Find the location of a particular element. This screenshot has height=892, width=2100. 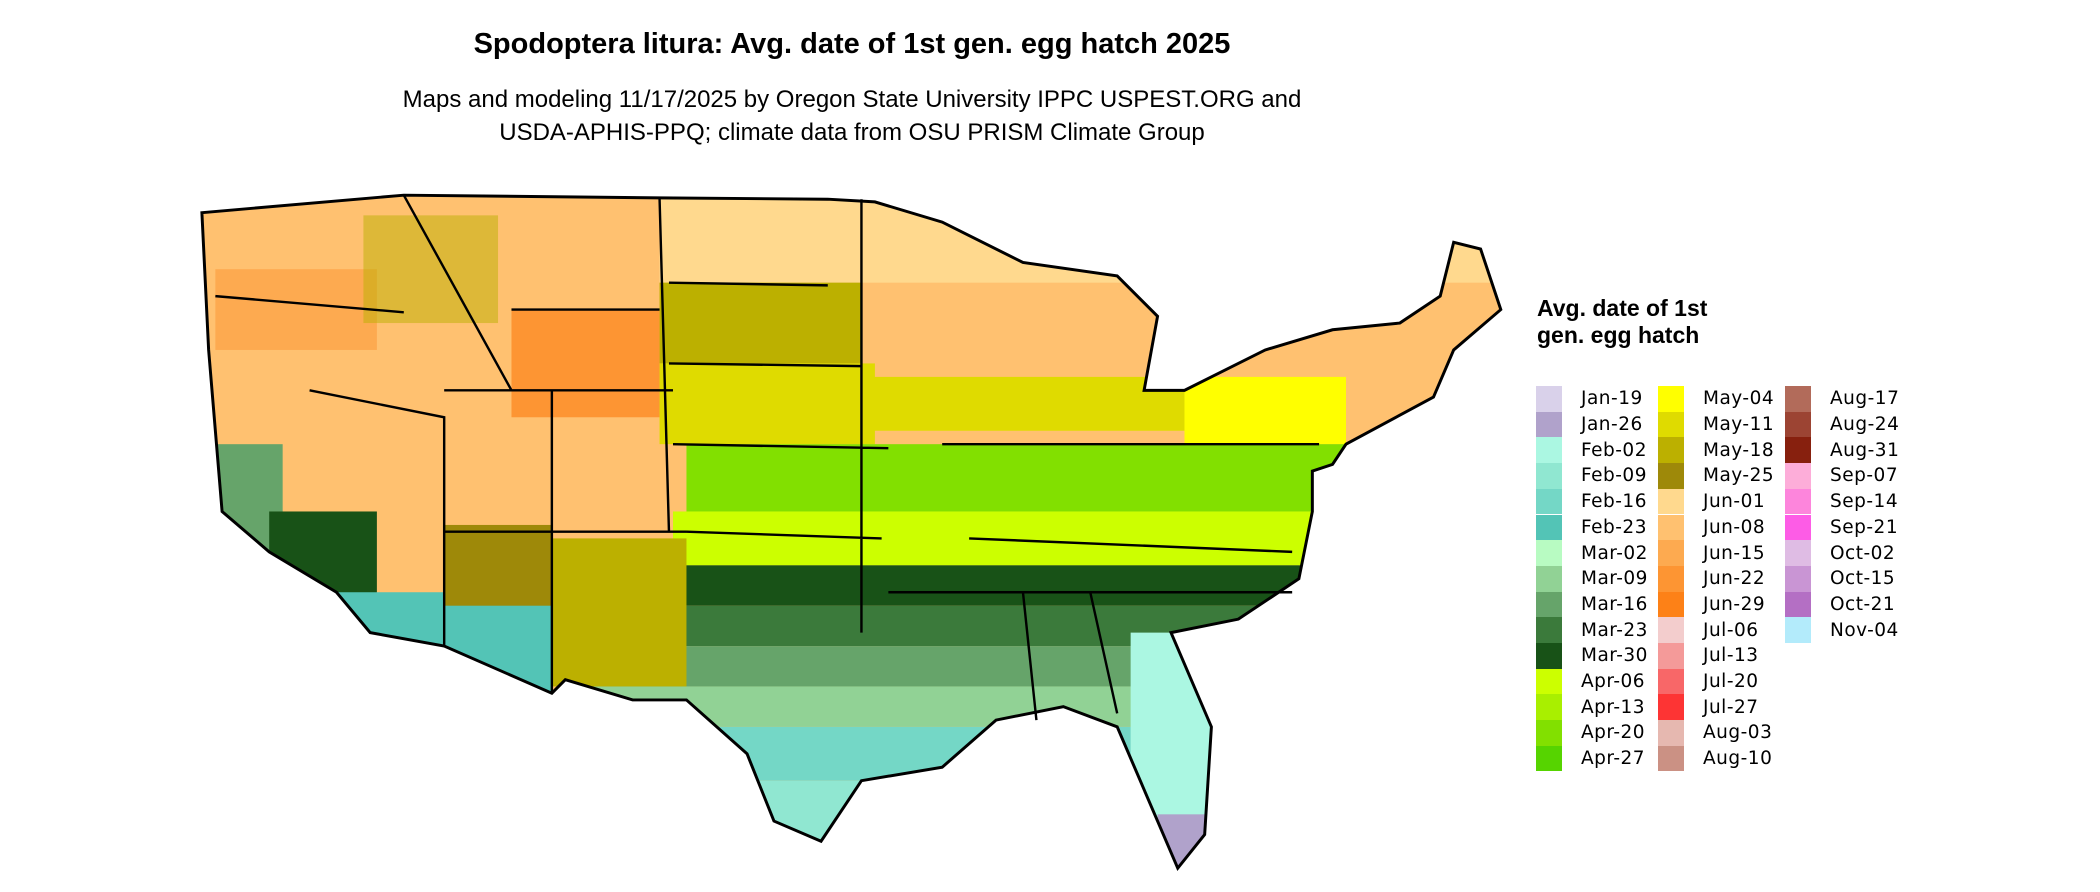

legend-item: Apr-27 is located at coordinates (1591, 758).